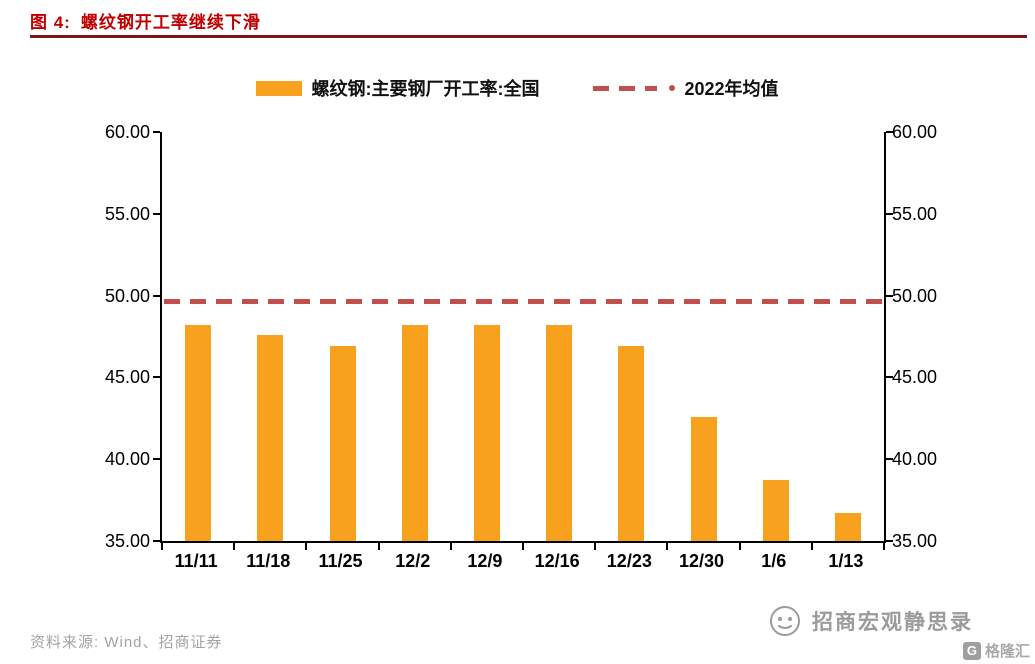 Image resolution: width=1035 pixels, height=664 pixels. What do you see at coordinates (631, 443) in the screenshot?
I see `bar-12/23` at bounding box center [631, 443].